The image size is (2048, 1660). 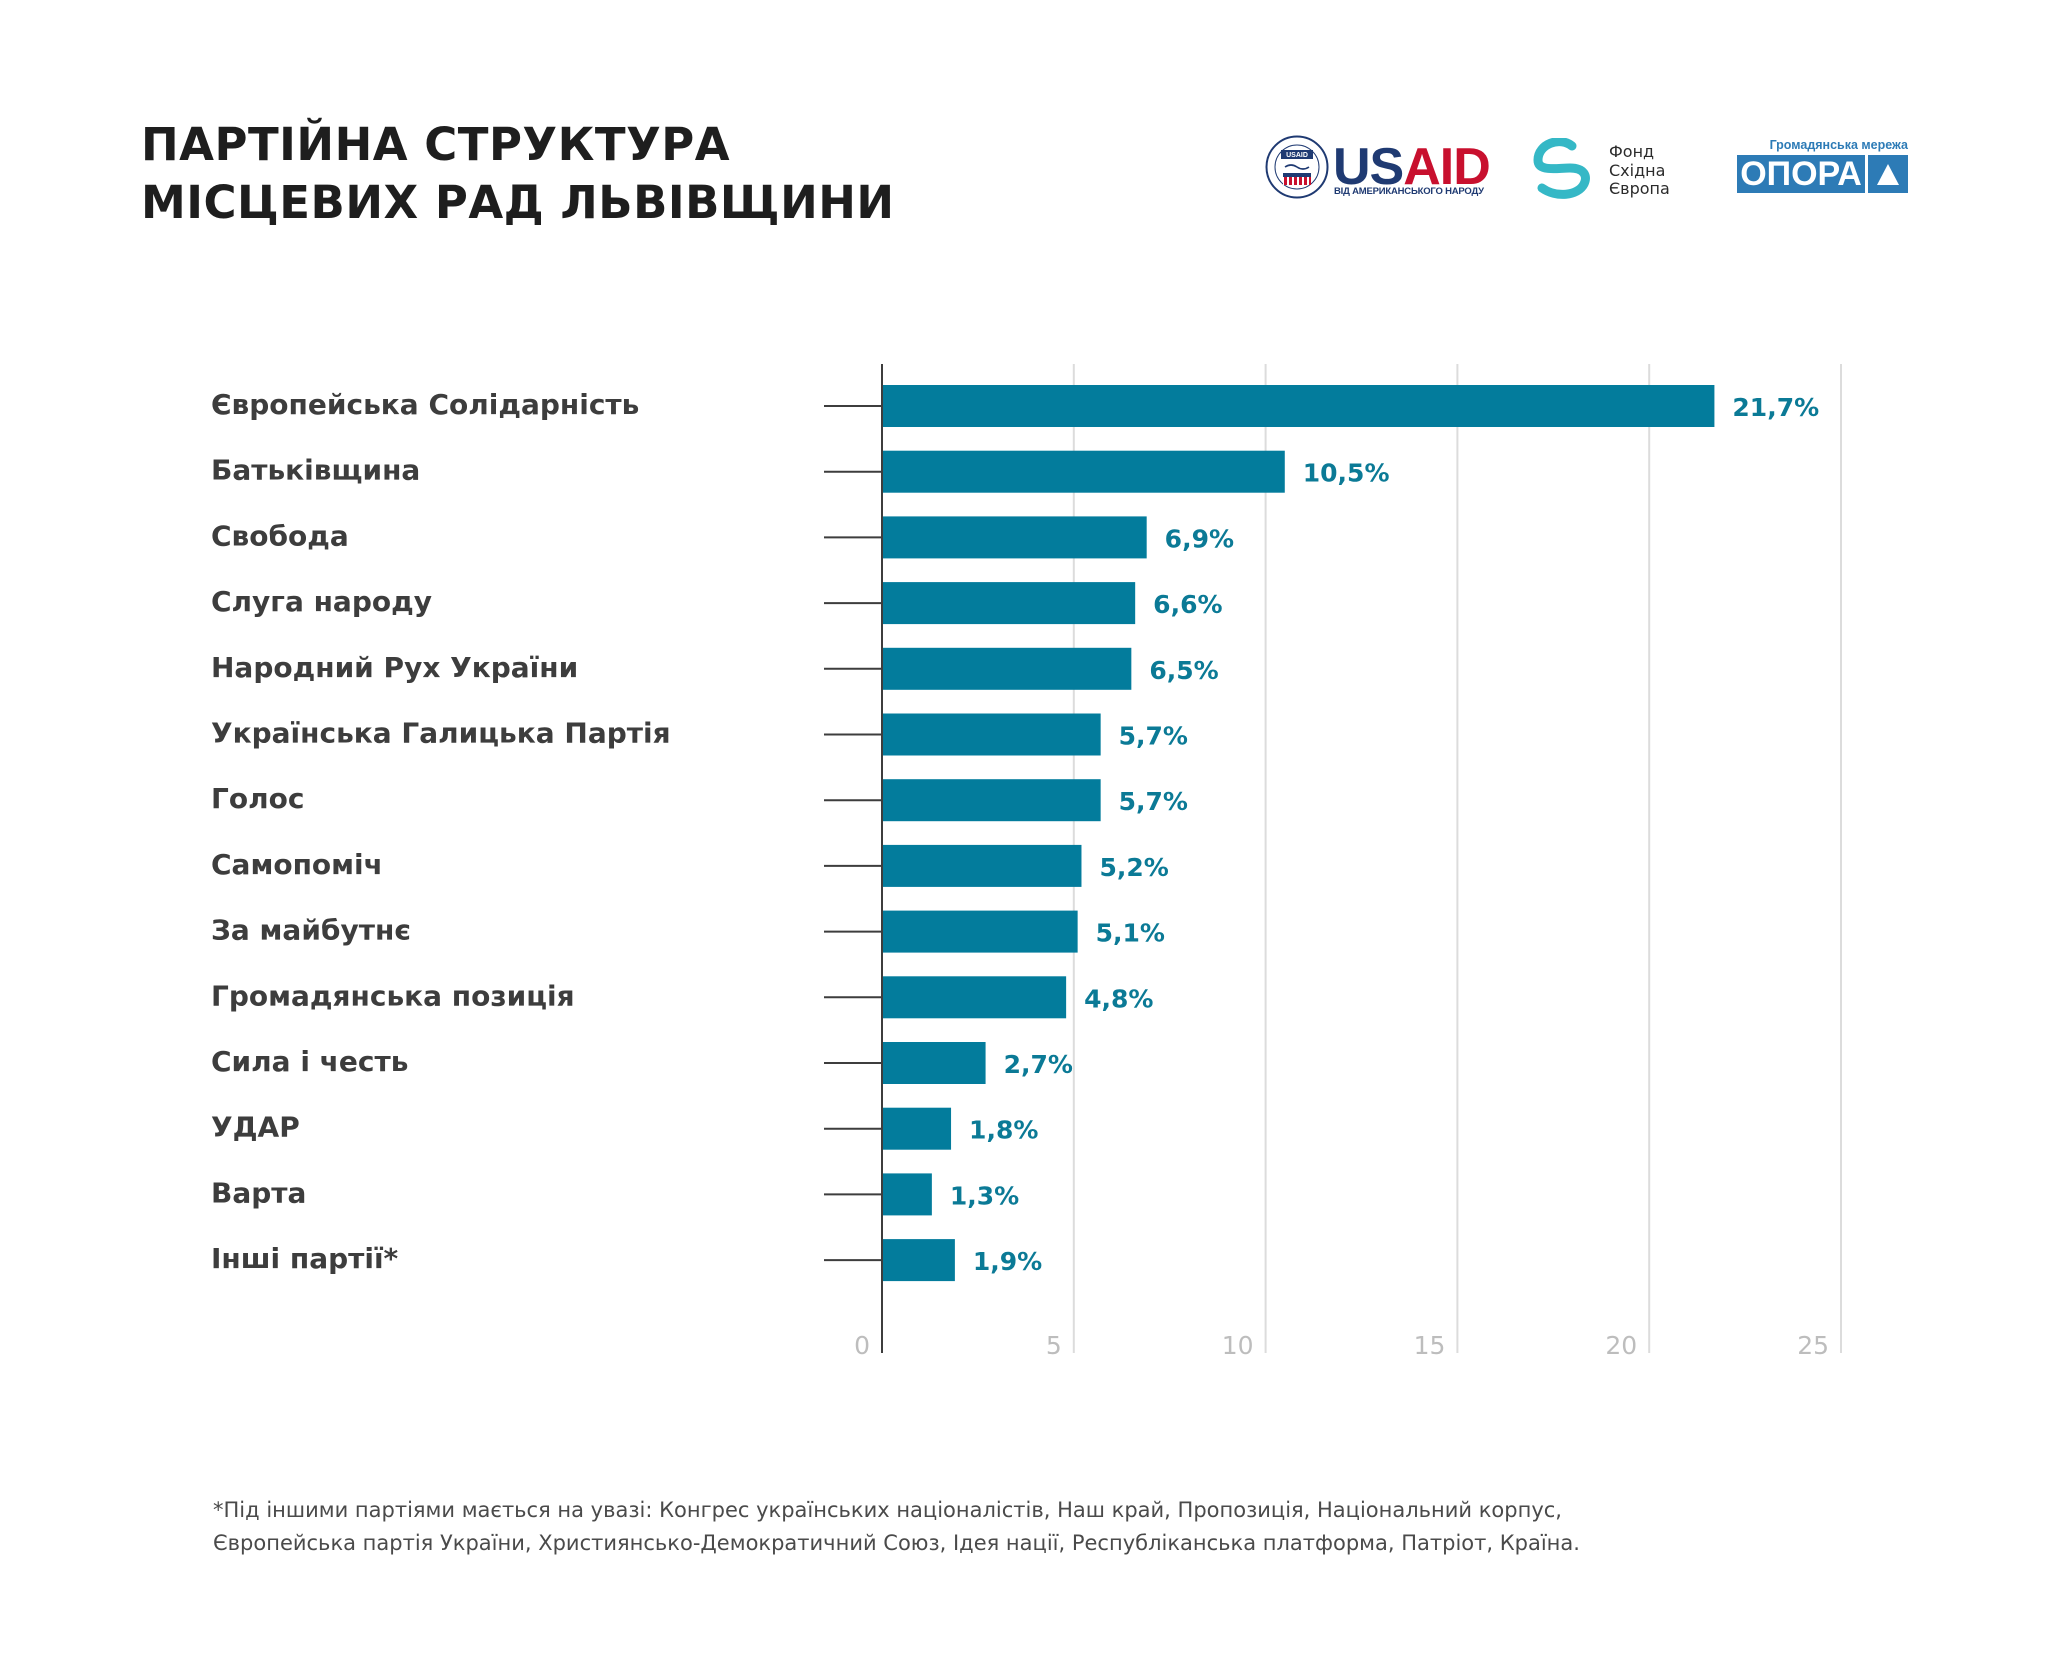 What do you see at coordinates (436, 144) in the screenshot?
I see `title-line-1: ПАРТІЙНА СТРУКТУРА` at bounding box center [436, 144].